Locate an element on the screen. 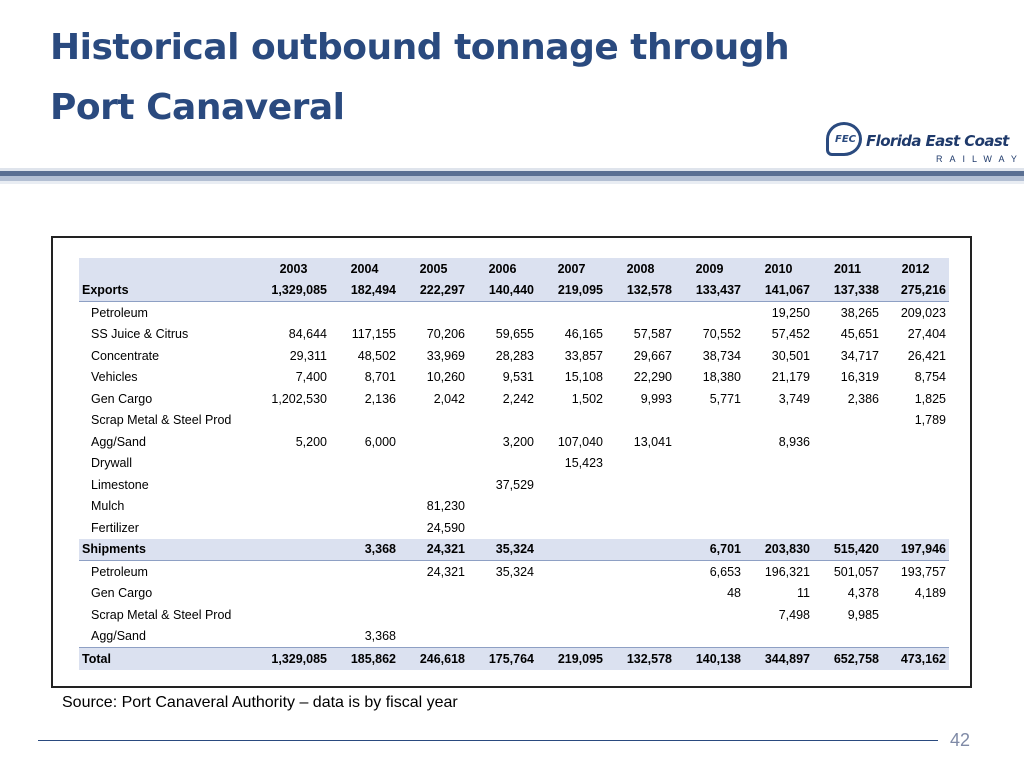 The height and width of the screenshot is (768, 1024). value-cell: 2,042 is located at coordinates (449, 398).